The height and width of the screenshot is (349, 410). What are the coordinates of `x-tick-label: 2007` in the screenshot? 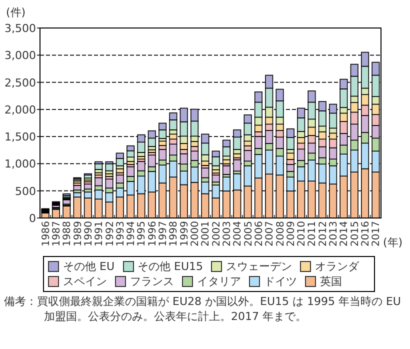 It's located at (270, 233).